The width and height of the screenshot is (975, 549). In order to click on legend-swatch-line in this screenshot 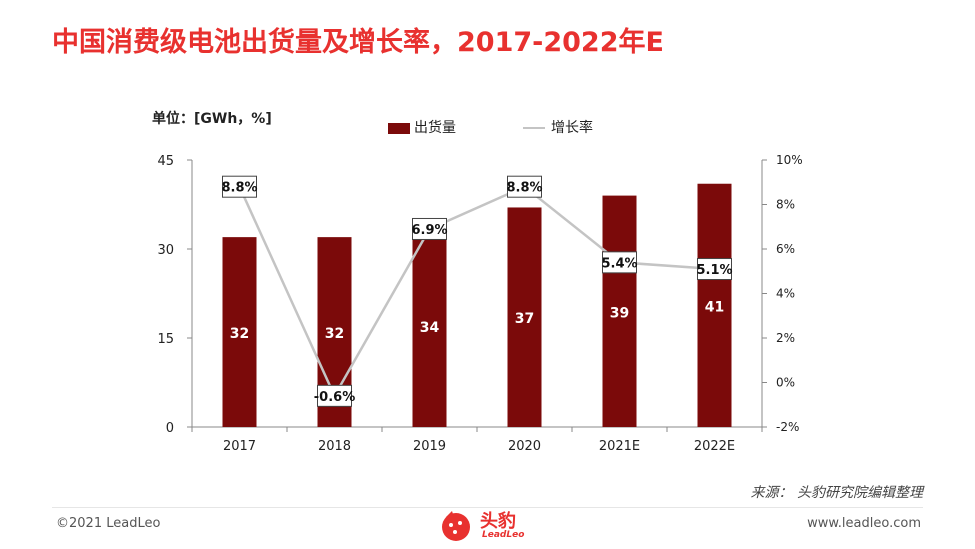, I will do `click(534, 128)`.